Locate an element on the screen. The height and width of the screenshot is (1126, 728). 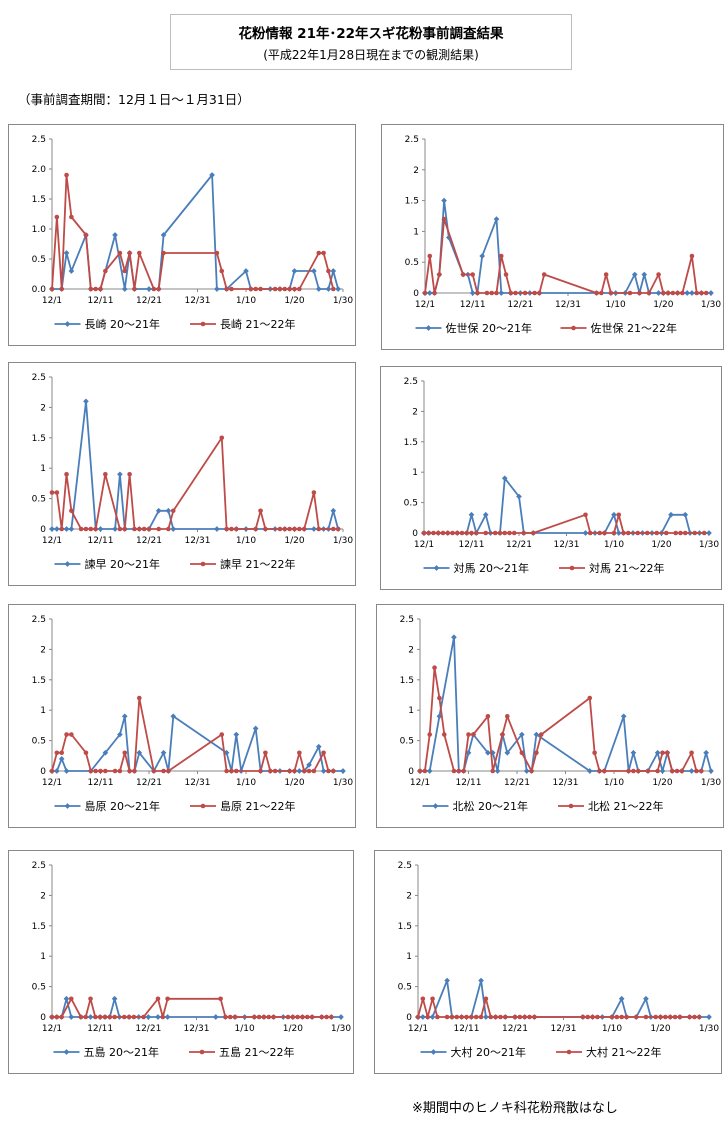
legend-label-2: 島原 21～22年 is located at coordinates (258, 806).